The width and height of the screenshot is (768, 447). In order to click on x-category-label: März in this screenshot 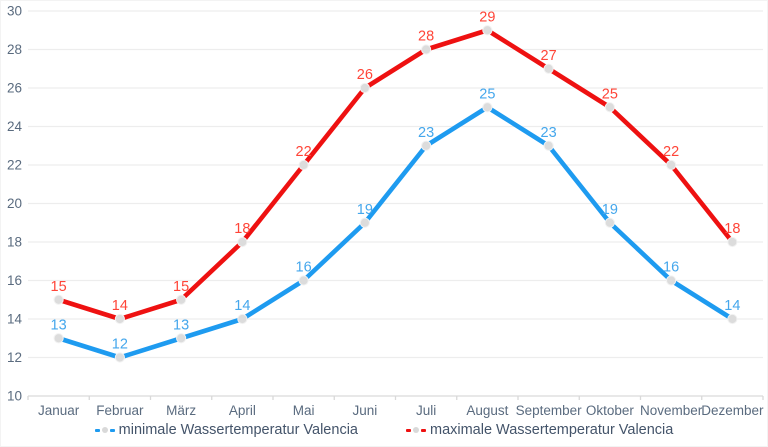, I will do `click(181, 410)`.